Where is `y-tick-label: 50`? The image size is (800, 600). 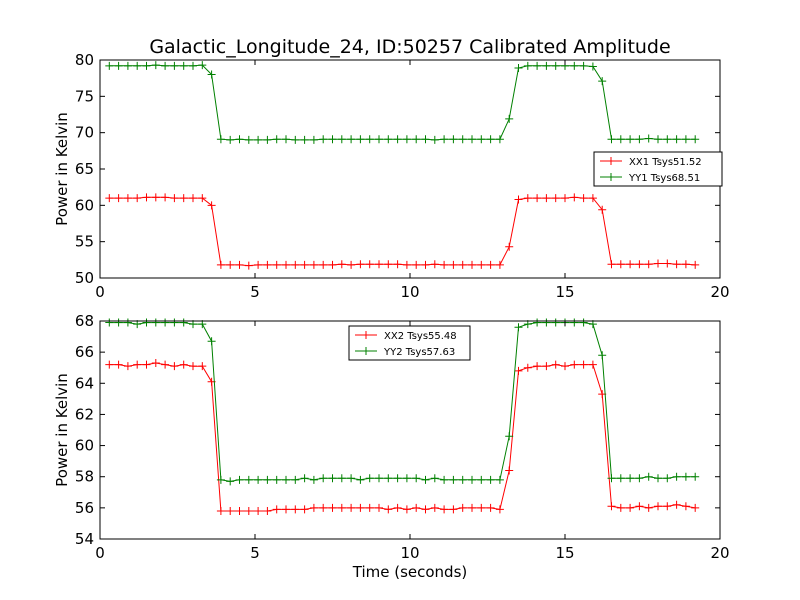
y-tick-label: 50 is located at coordinates (84, 278).